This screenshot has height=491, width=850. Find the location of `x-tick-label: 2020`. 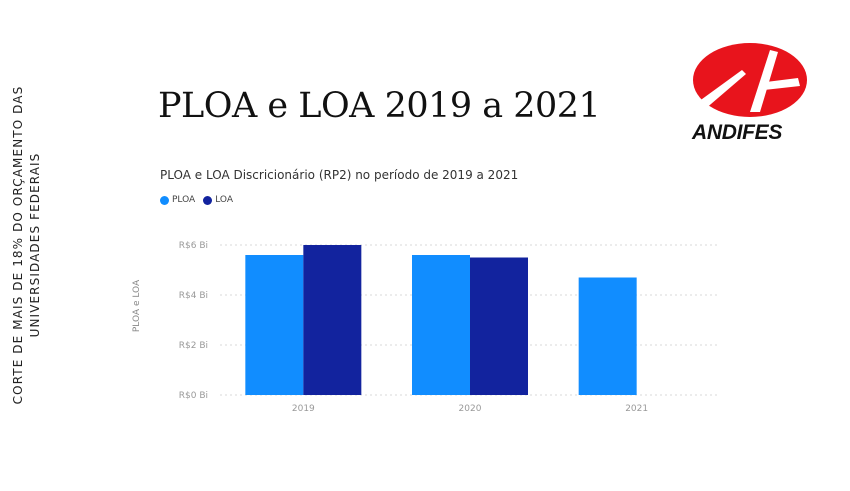

x-tick-label: 2020 is located at coordinates (470, 409).